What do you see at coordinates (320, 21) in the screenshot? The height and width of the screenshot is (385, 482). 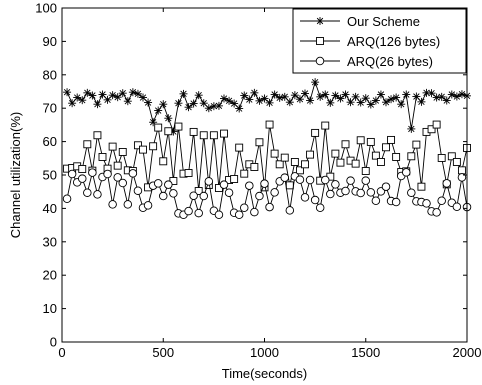 I see `legend-marker-star` at bounding box center [320, 21].